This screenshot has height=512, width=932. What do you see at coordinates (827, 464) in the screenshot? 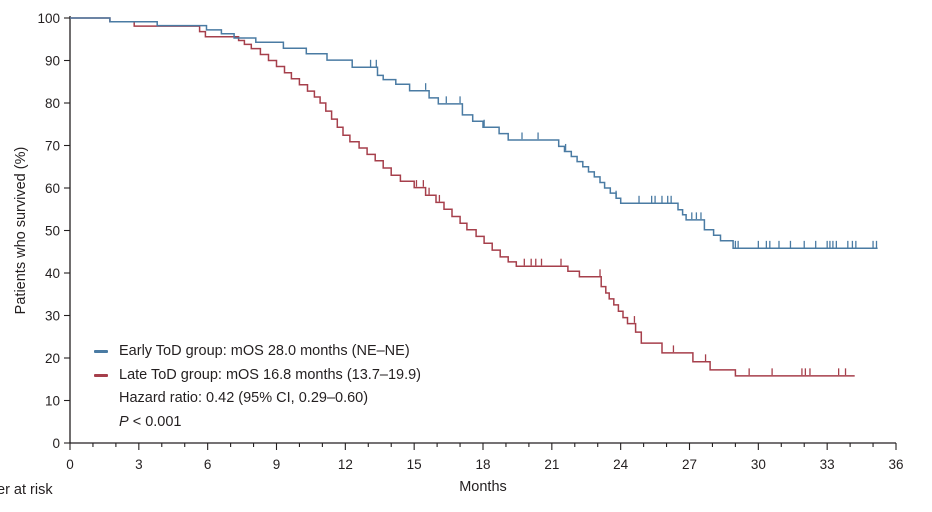
I see `svg-text: 33` at bounding box center [827, 464].